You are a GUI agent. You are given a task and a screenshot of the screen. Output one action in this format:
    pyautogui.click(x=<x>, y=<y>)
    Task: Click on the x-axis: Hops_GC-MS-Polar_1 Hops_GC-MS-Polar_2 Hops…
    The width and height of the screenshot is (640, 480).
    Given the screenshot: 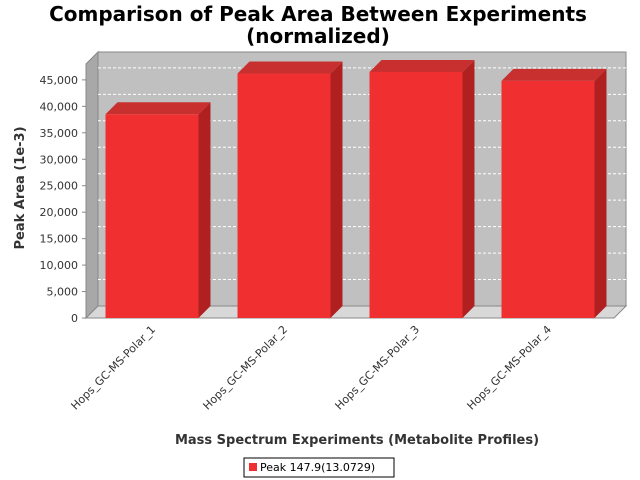 What is the action you would take?
    pyautogui.click(x=312, y=368)
    